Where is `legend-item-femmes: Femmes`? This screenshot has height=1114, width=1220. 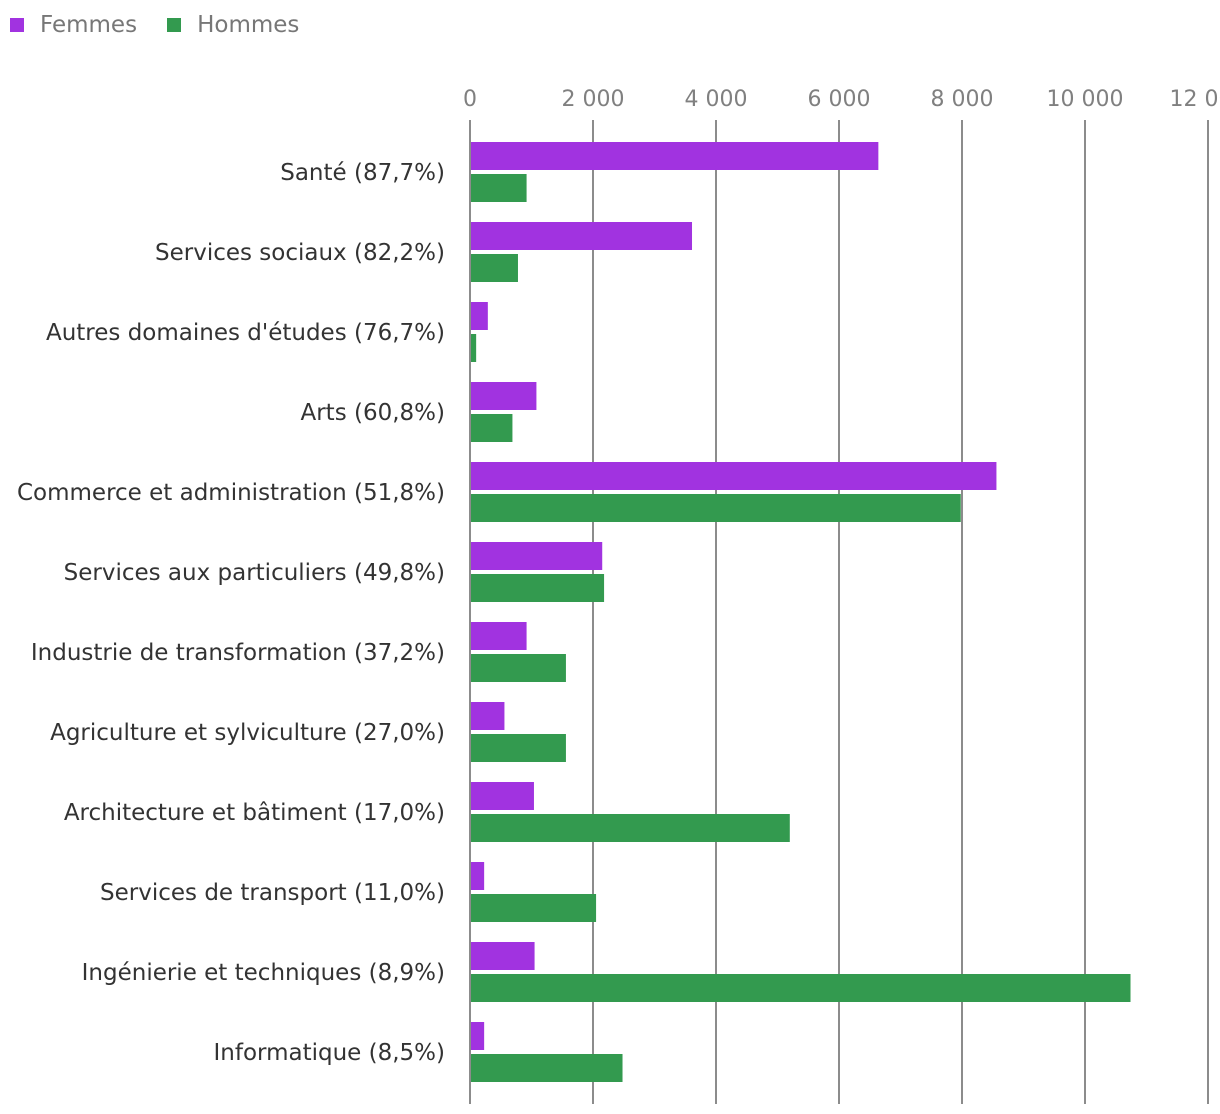 legend-item-femmes: Femmes is located at coordinates (73, 25).